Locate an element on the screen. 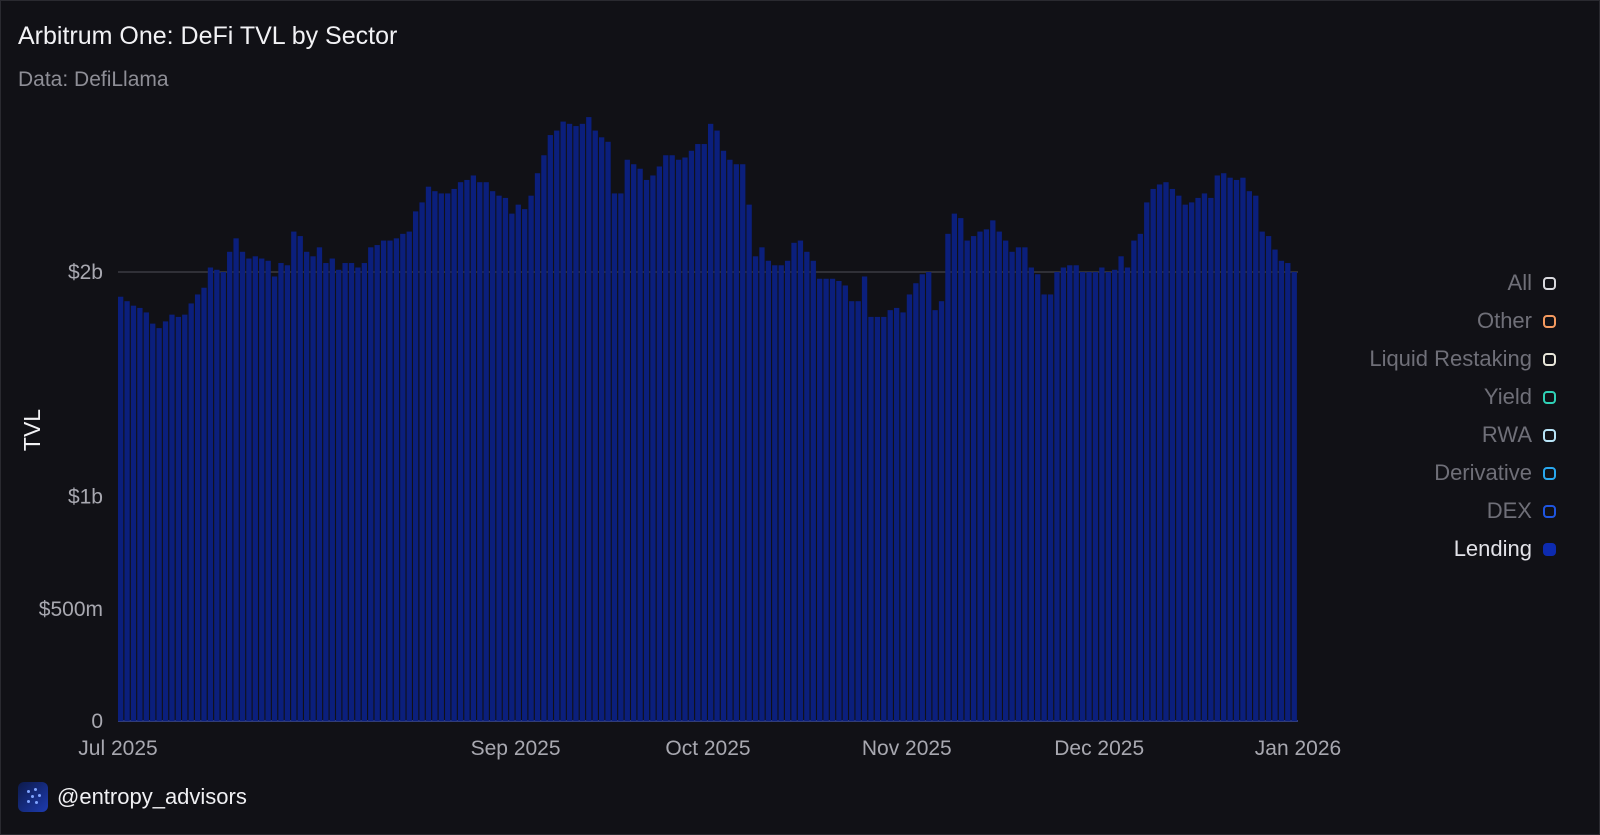  legend-item-lending: Lending is located at coordinates (1505, 549).